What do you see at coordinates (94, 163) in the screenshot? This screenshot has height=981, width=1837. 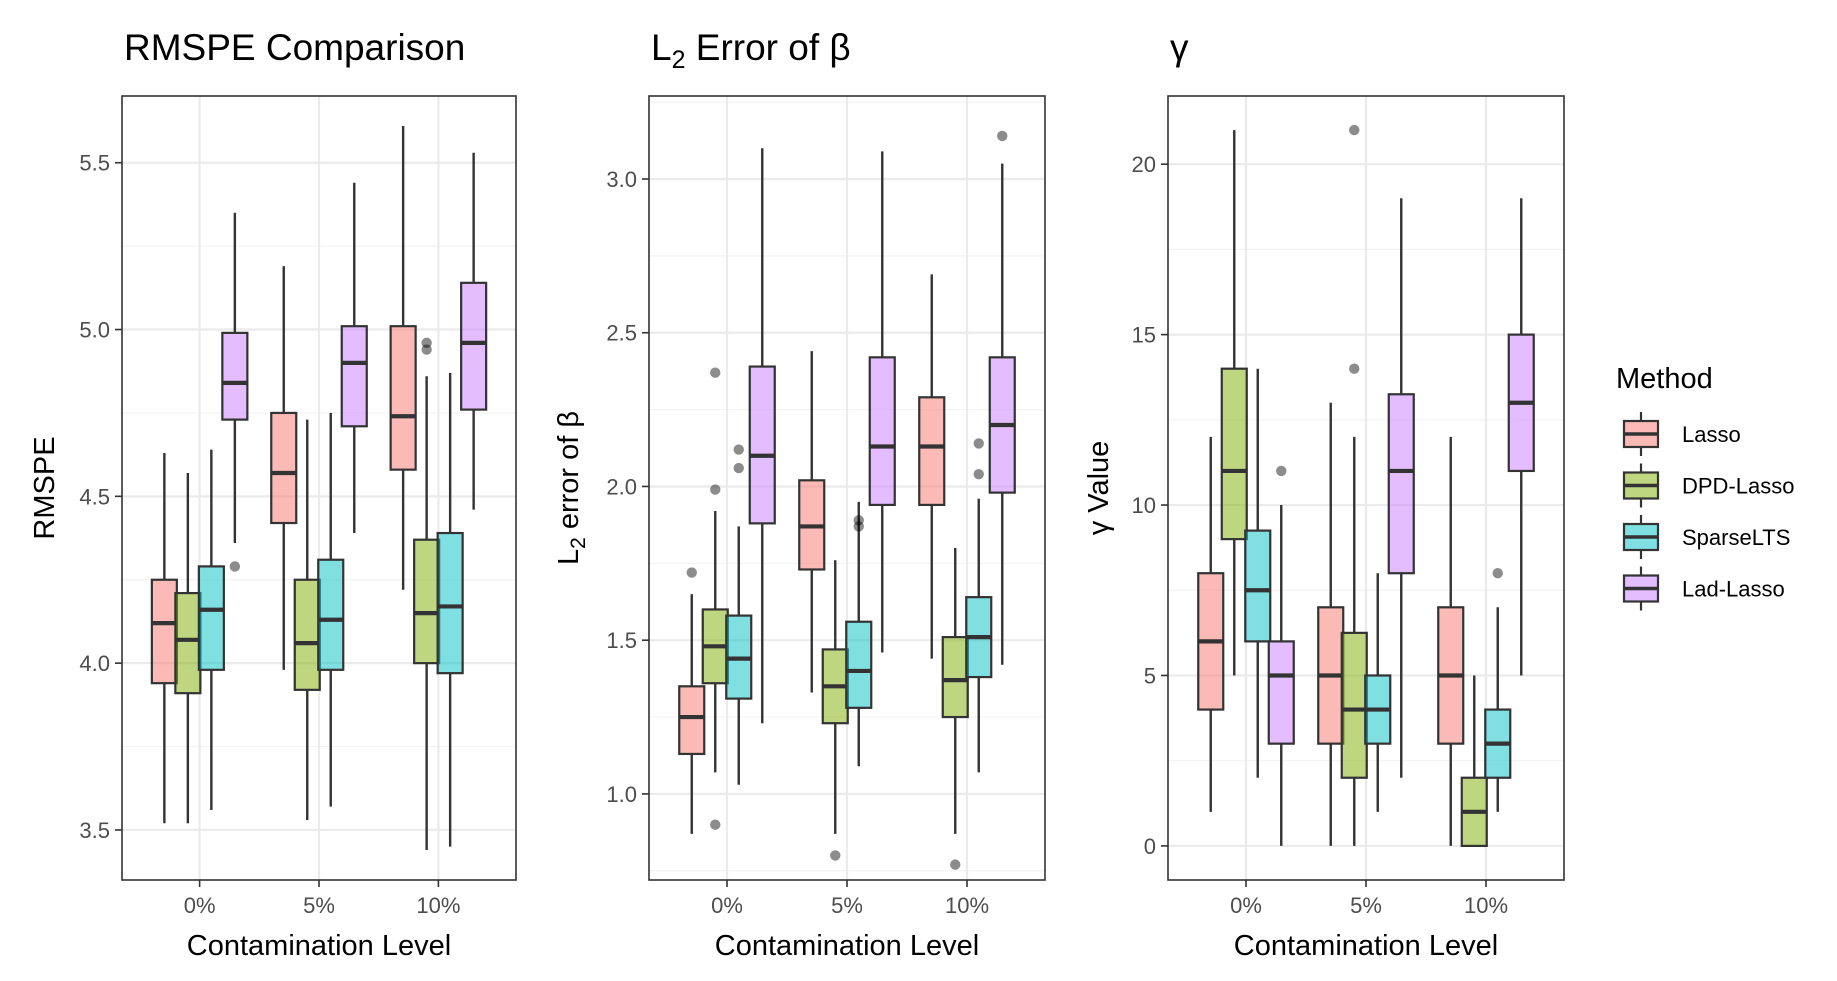 I see `y-tick-label: 5.5` at bounding box center [94, 163].